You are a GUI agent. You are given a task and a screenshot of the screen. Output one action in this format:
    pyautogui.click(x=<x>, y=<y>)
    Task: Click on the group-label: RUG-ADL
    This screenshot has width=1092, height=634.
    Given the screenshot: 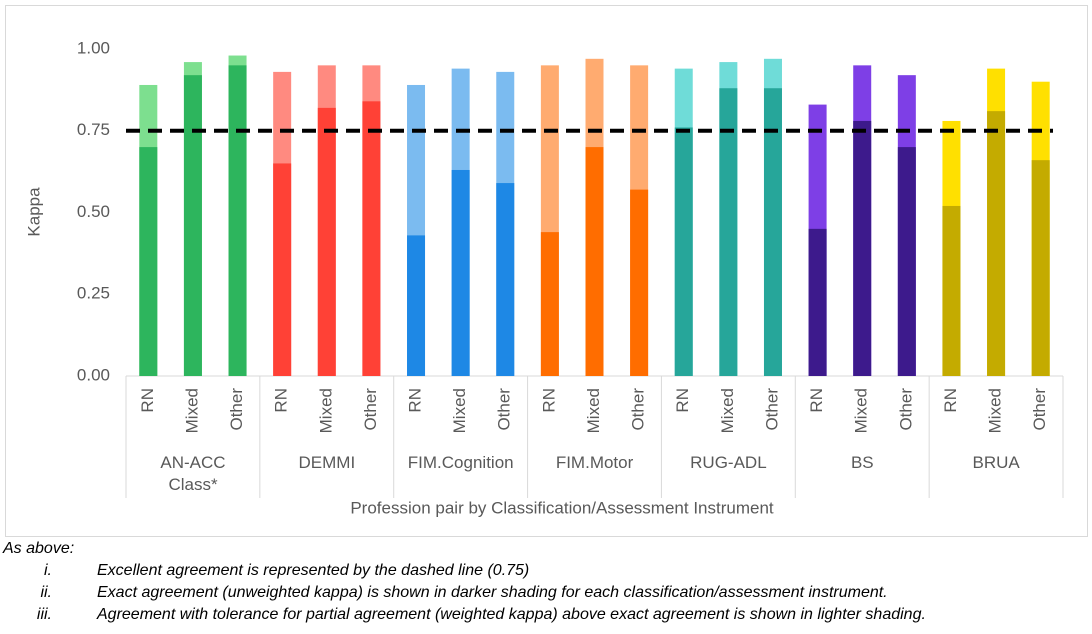 What is the action you would take?
    pyautogui.click(x=728, y=462)
    